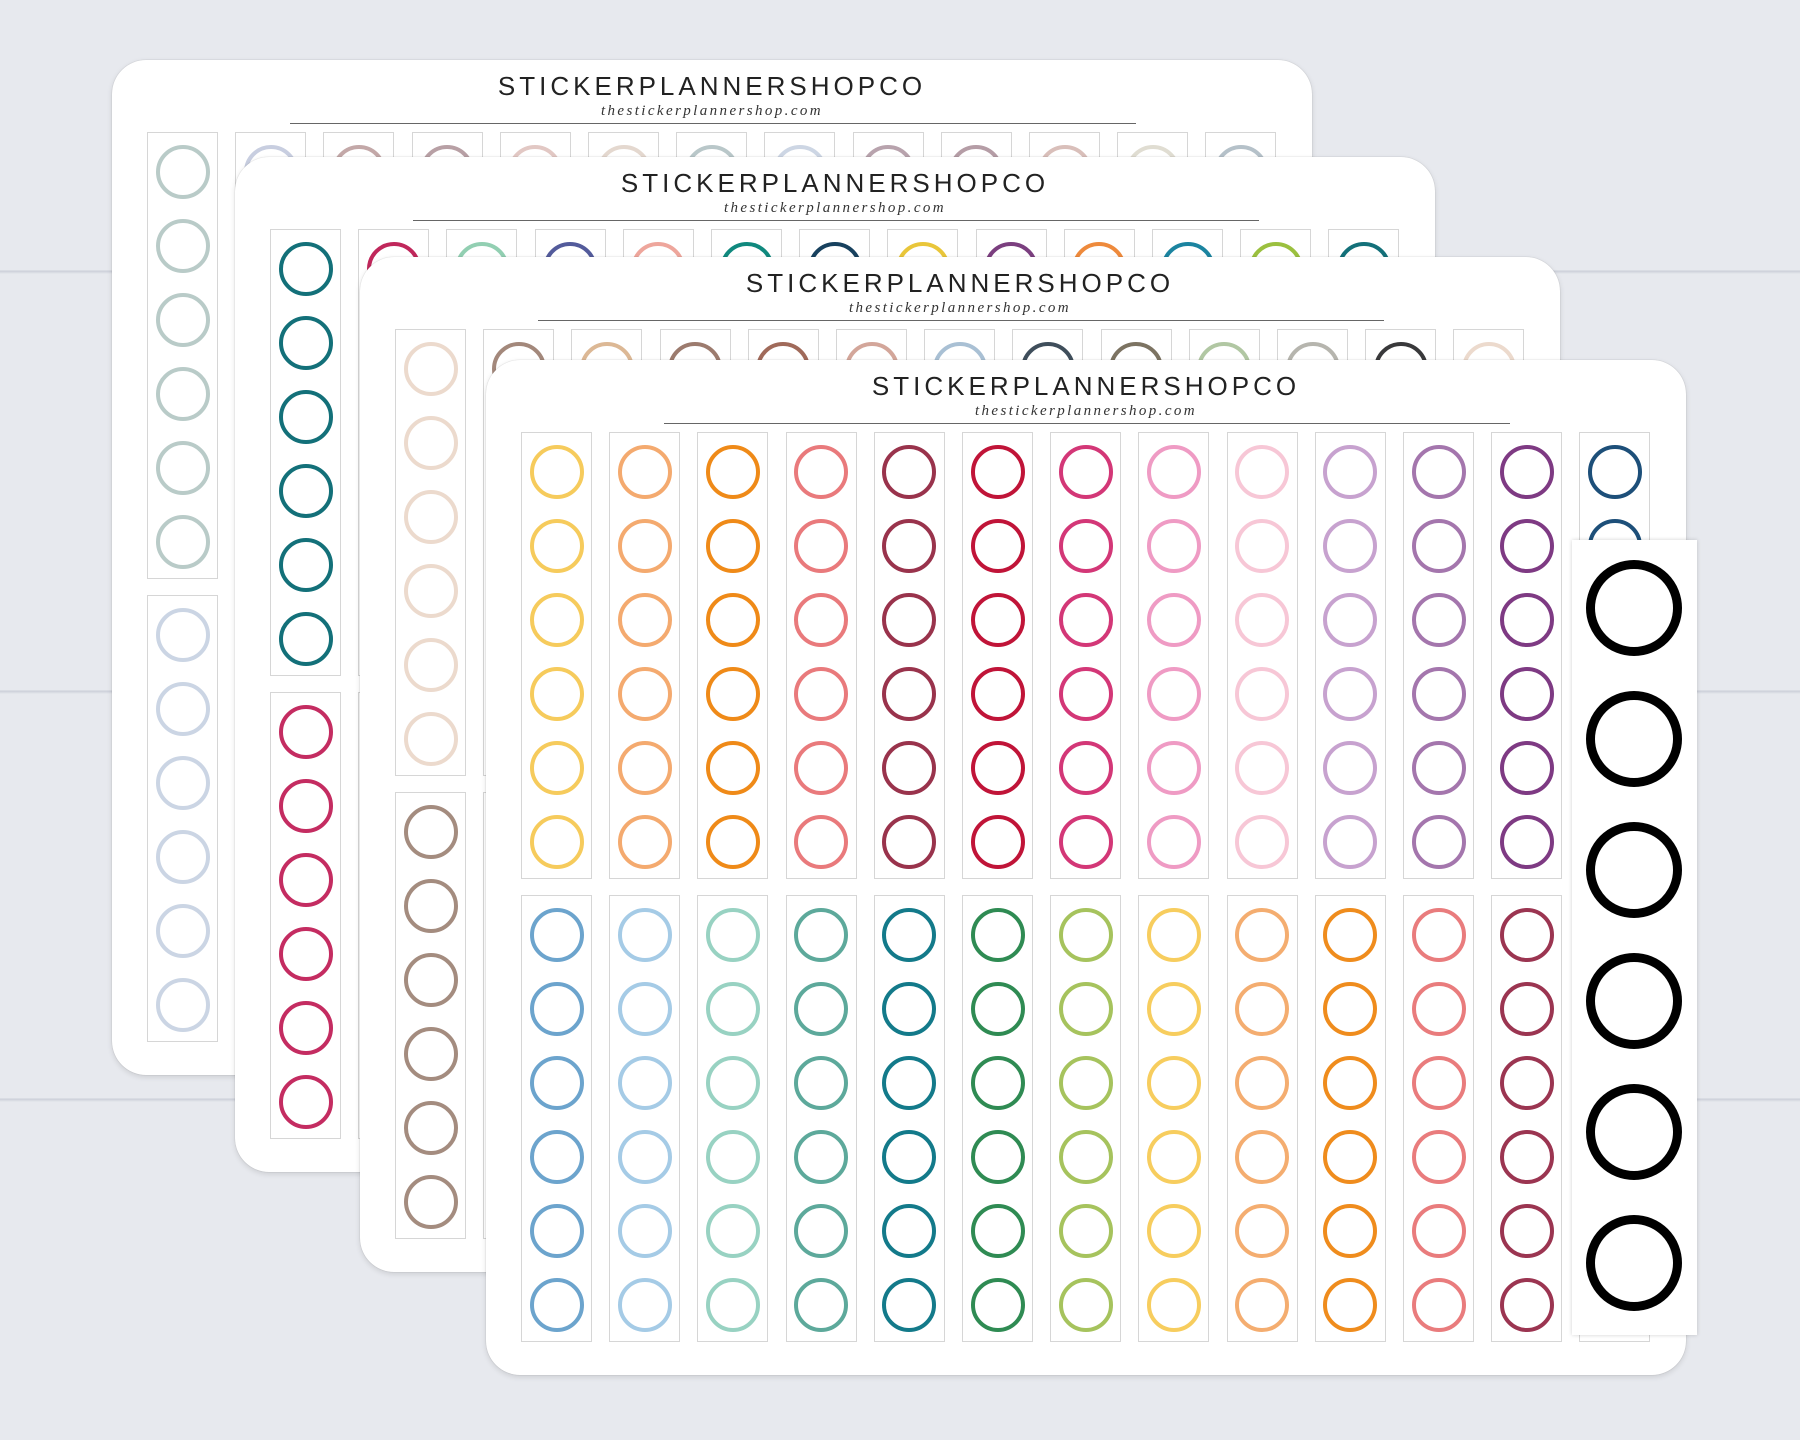 This screenshot has height=1440, width=1800. I want to click on brand-website: thestickerplannershop.com, so click(960, 308).